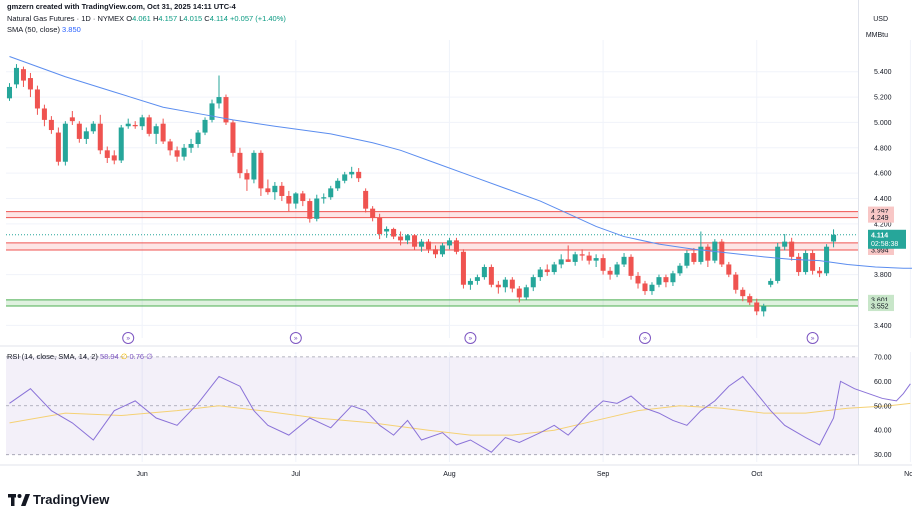 This screenshot has height=513, width=912. Describe the element at coordinates (460, 419) in the screenshot. I see `rsi-sma-line` at that location.